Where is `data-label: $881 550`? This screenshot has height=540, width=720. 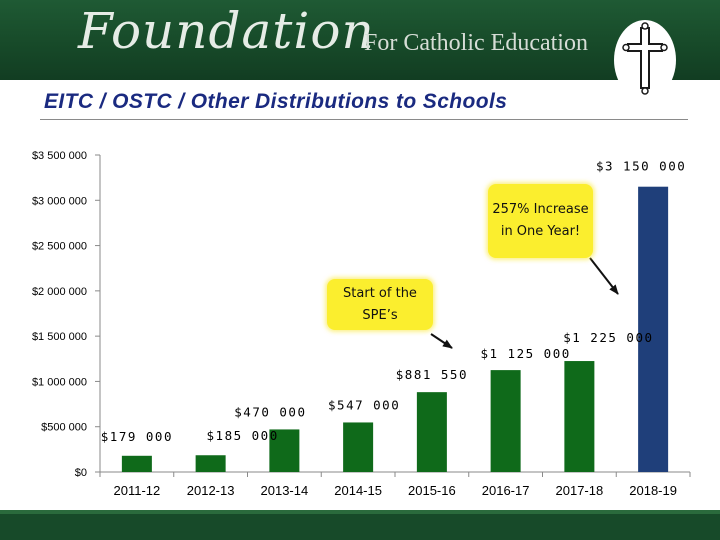
data-label: $881 550 is located at coordinates (432, 374).